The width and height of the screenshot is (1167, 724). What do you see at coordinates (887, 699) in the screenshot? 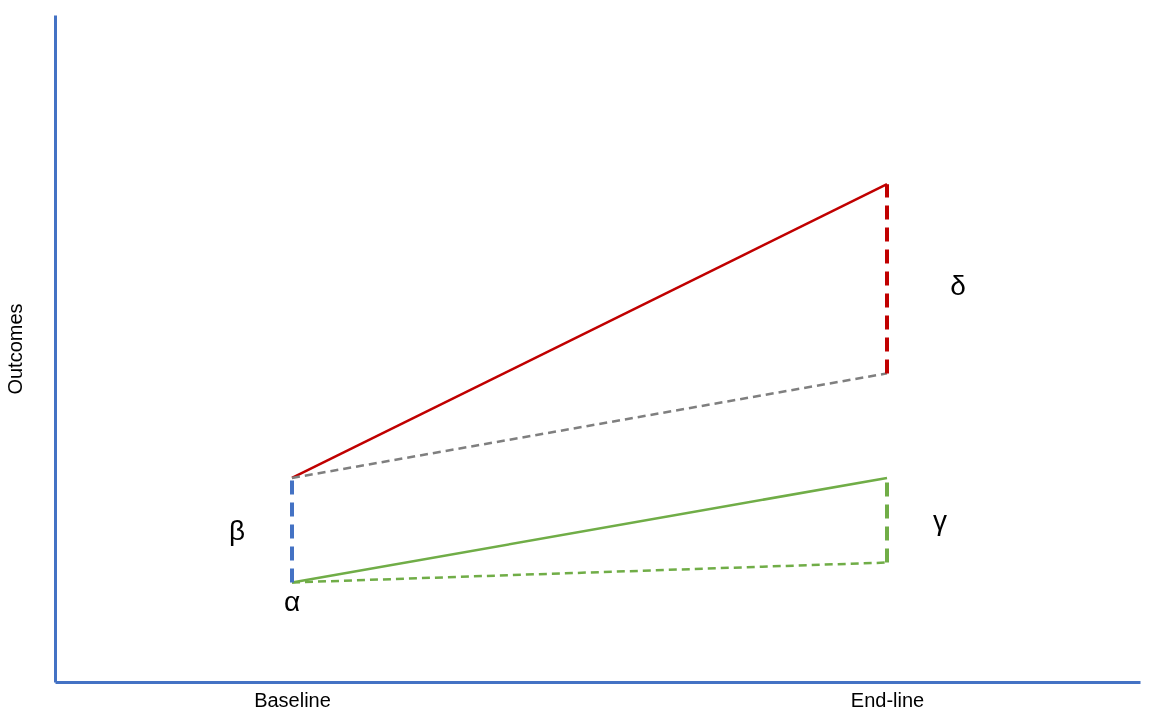
I see `x-tick-label: End-line` at bounding box center [887, 699].